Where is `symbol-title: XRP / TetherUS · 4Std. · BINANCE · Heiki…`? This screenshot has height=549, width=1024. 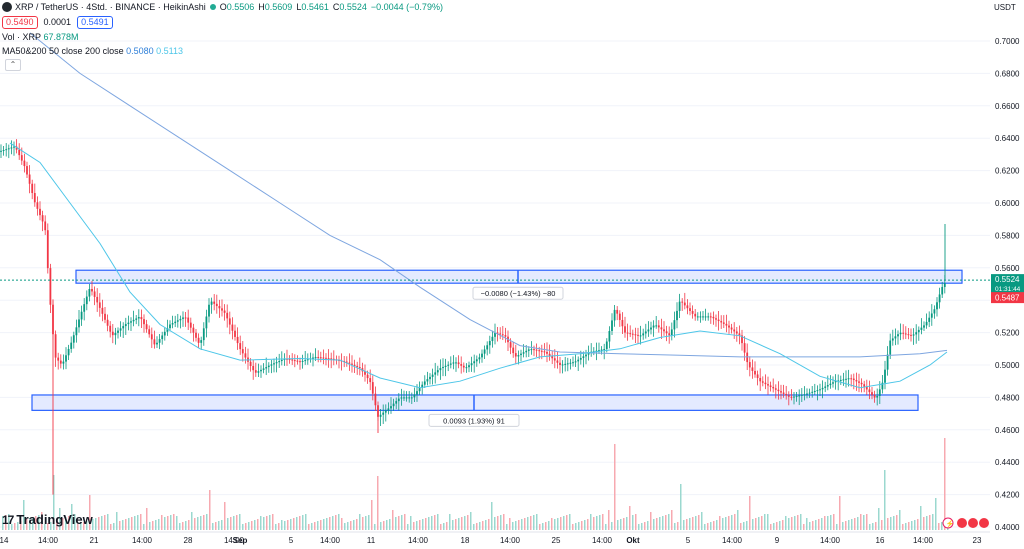
symbol-title: XRP / TetherUS · 4Std. · BINANCE · Heiki… is located at coordinates (110, 6).